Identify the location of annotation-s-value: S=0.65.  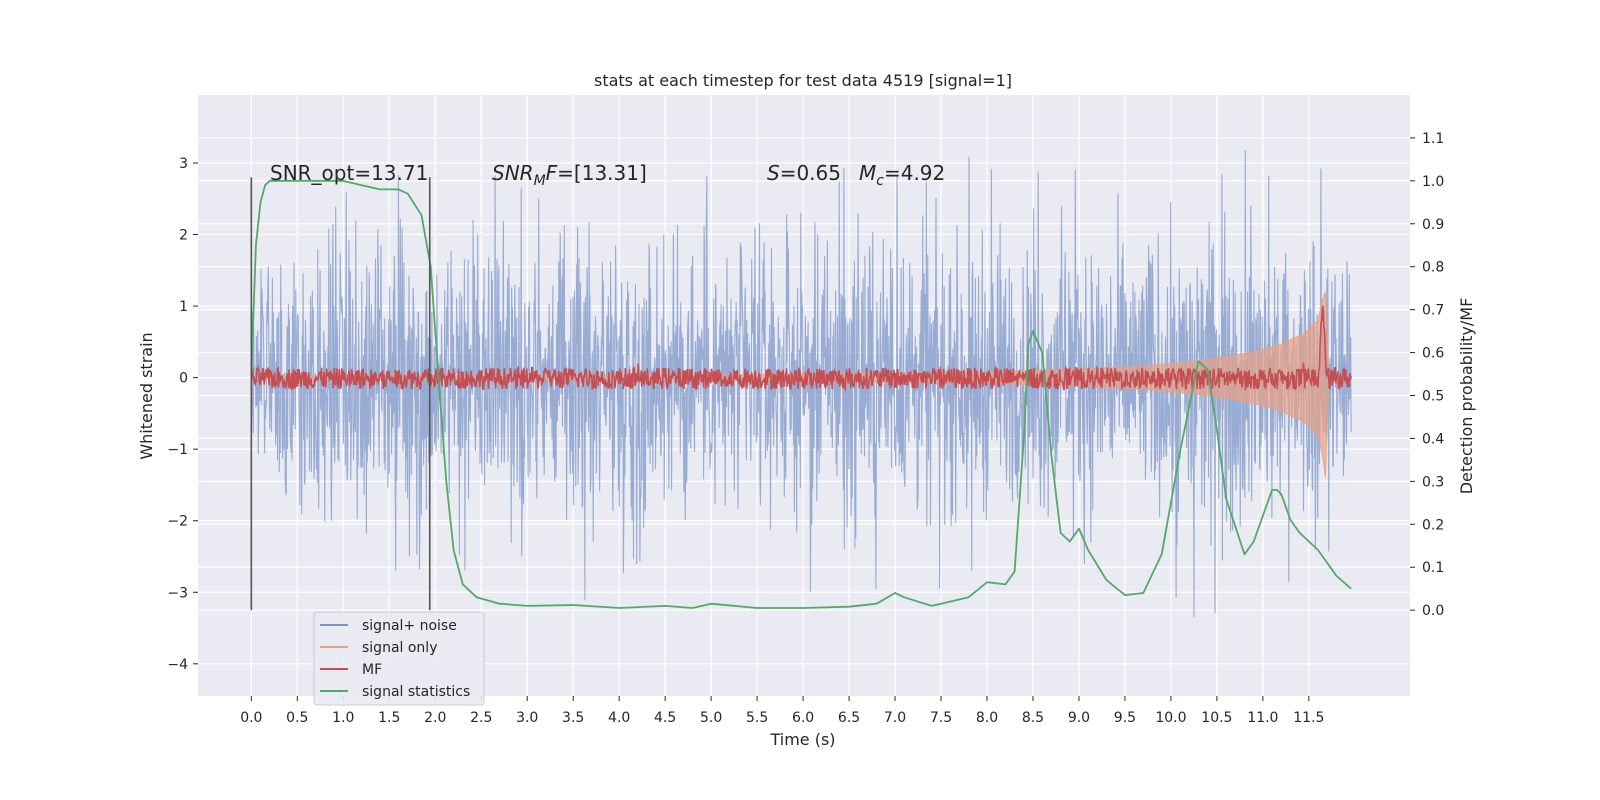
(804, 173).